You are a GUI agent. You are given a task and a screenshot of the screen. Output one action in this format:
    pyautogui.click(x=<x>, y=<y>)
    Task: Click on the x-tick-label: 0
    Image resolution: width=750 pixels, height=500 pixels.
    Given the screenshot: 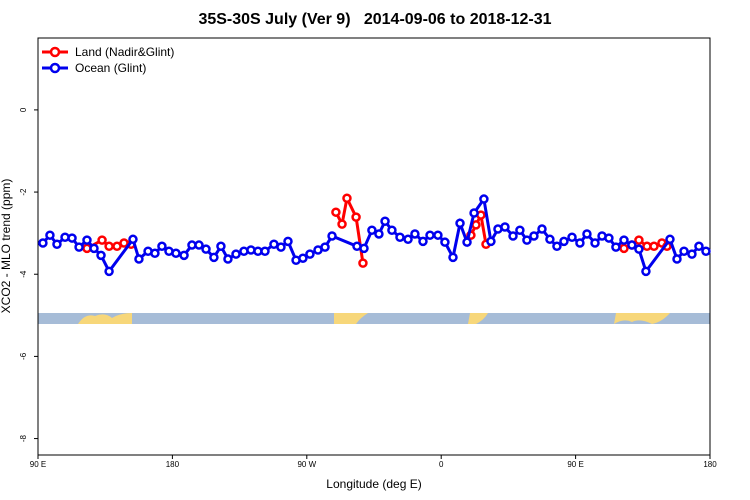 What is the action you would take?
    pyautogui.click(x=441, y=464)
    